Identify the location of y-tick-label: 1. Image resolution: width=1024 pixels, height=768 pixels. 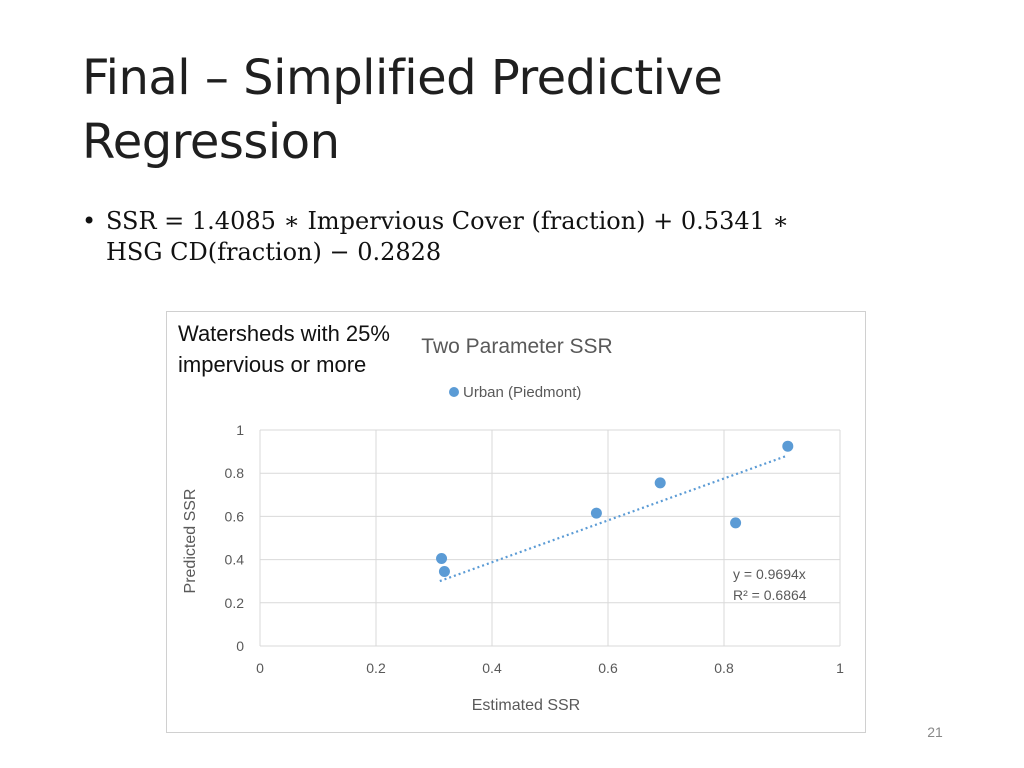
(240, 430).